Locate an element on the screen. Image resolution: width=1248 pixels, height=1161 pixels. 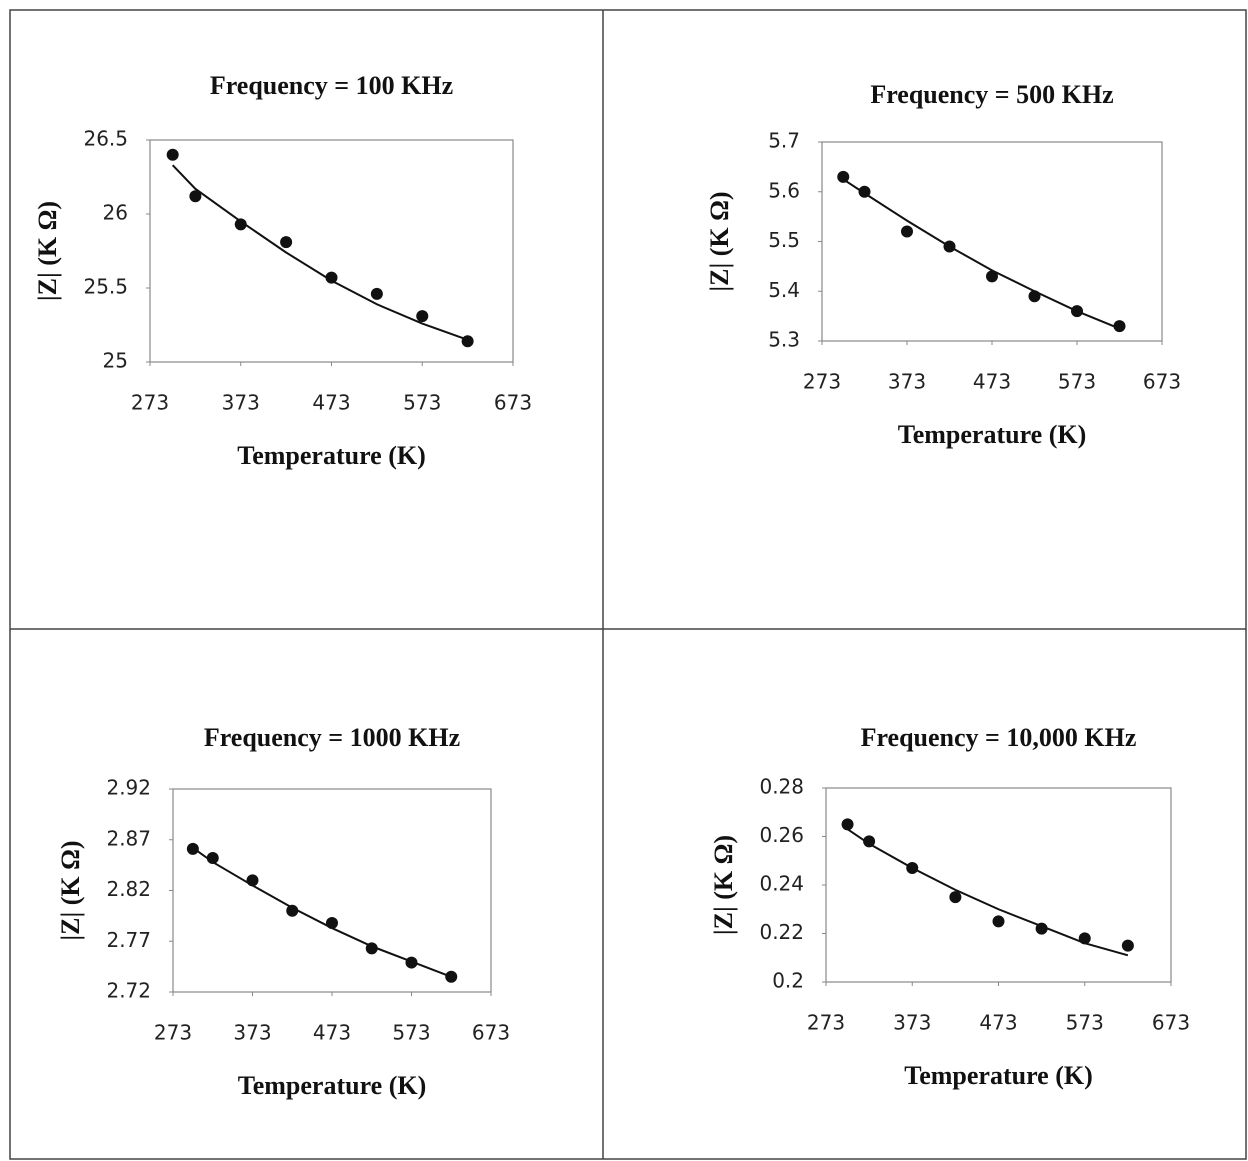
chart-title: Frequency = 1000 KHz is located at coordinates (332, 737).